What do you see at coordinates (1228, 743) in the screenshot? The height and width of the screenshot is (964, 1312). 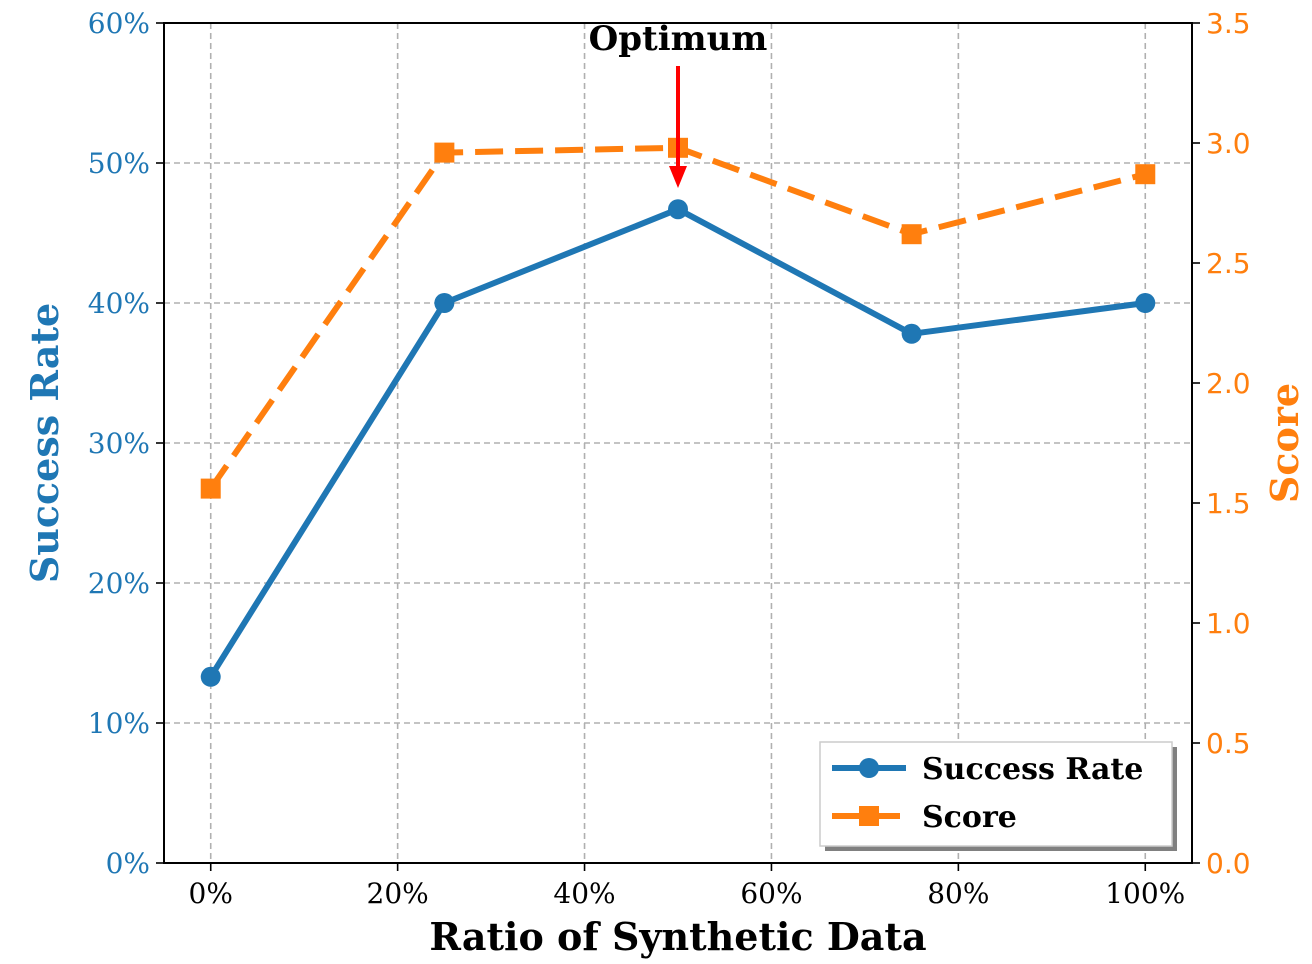 I see `right-y-tick-label: 0.5` at bounding box center [1228, 743].